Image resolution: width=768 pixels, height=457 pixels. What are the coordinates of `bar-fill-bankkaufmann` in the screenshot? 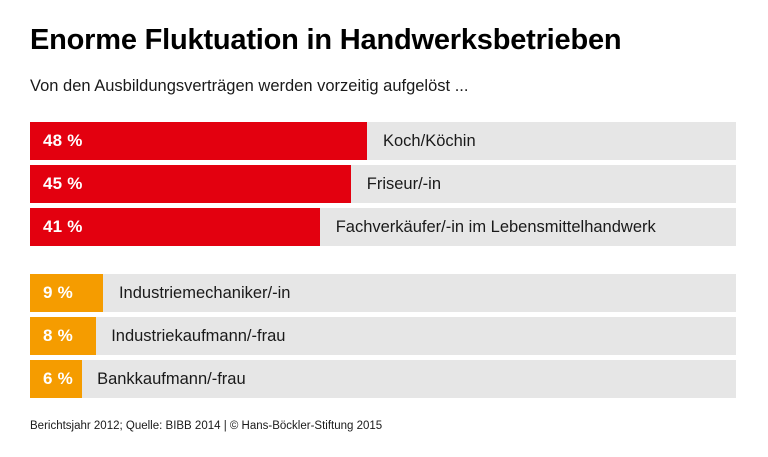 It's located at (56, 379).